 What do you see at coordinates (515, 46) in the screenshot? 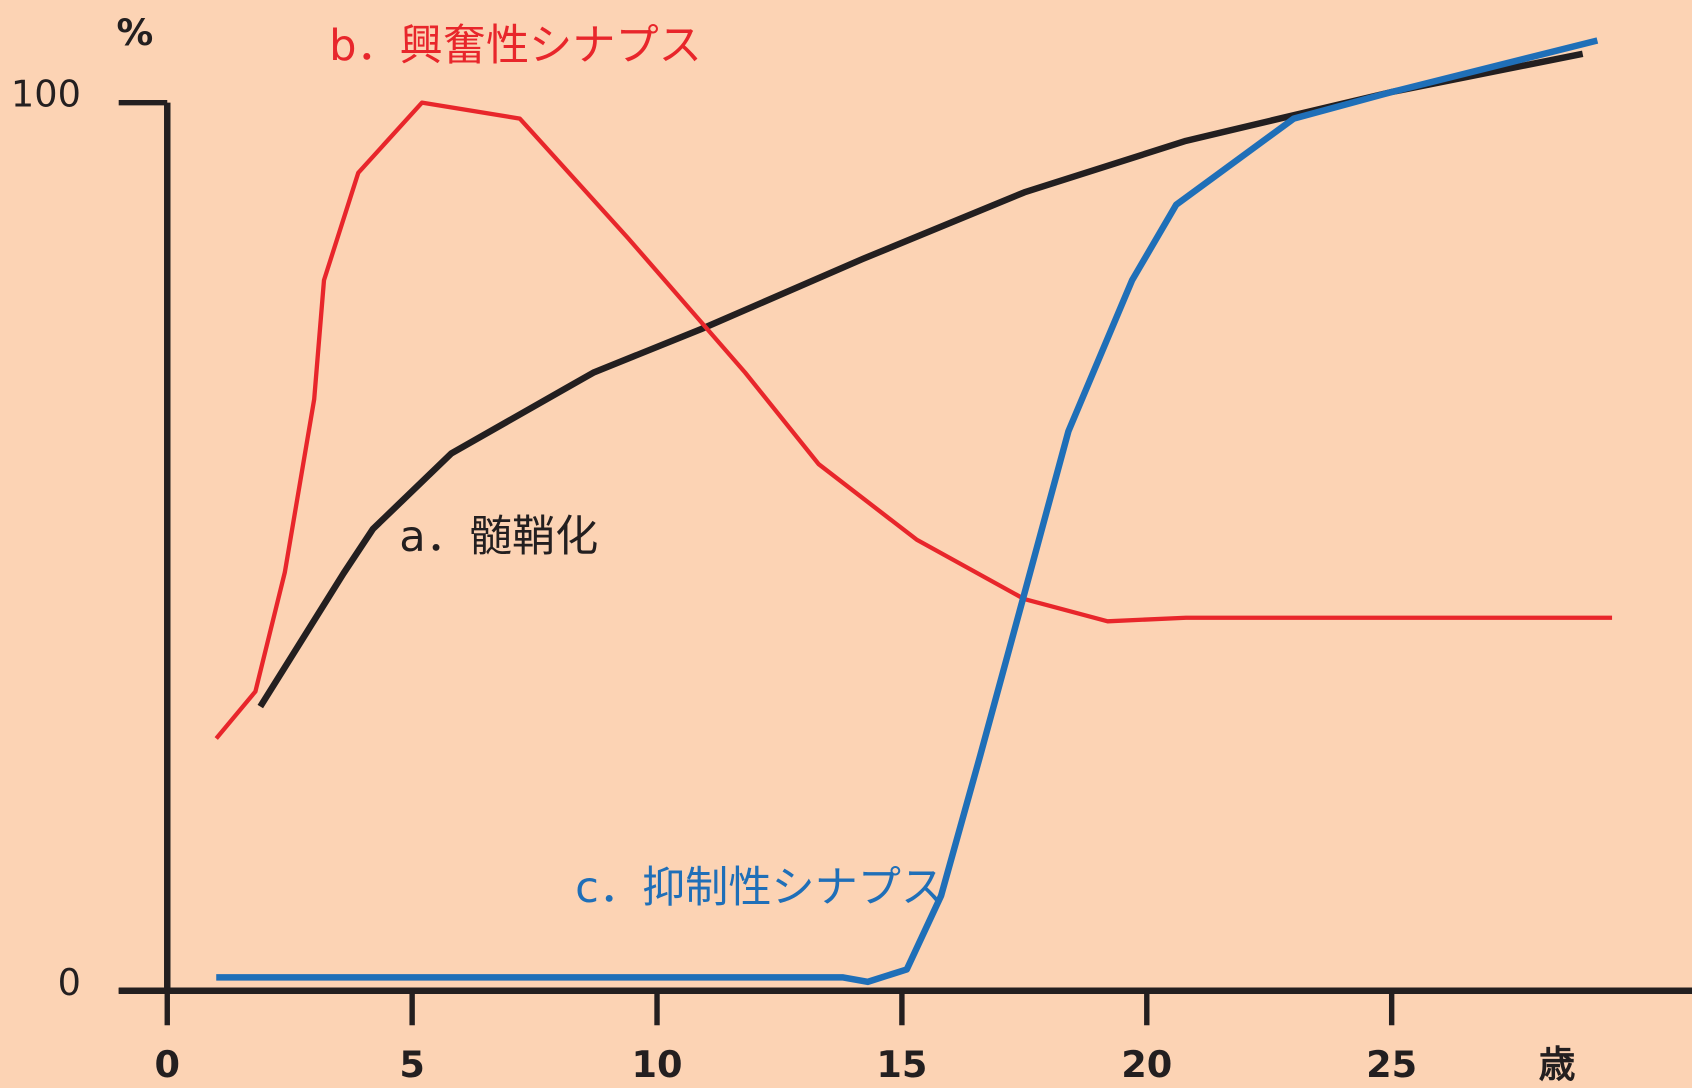
I see `series-label: b．興奮性シナプス` at bounding box center [515, 46].